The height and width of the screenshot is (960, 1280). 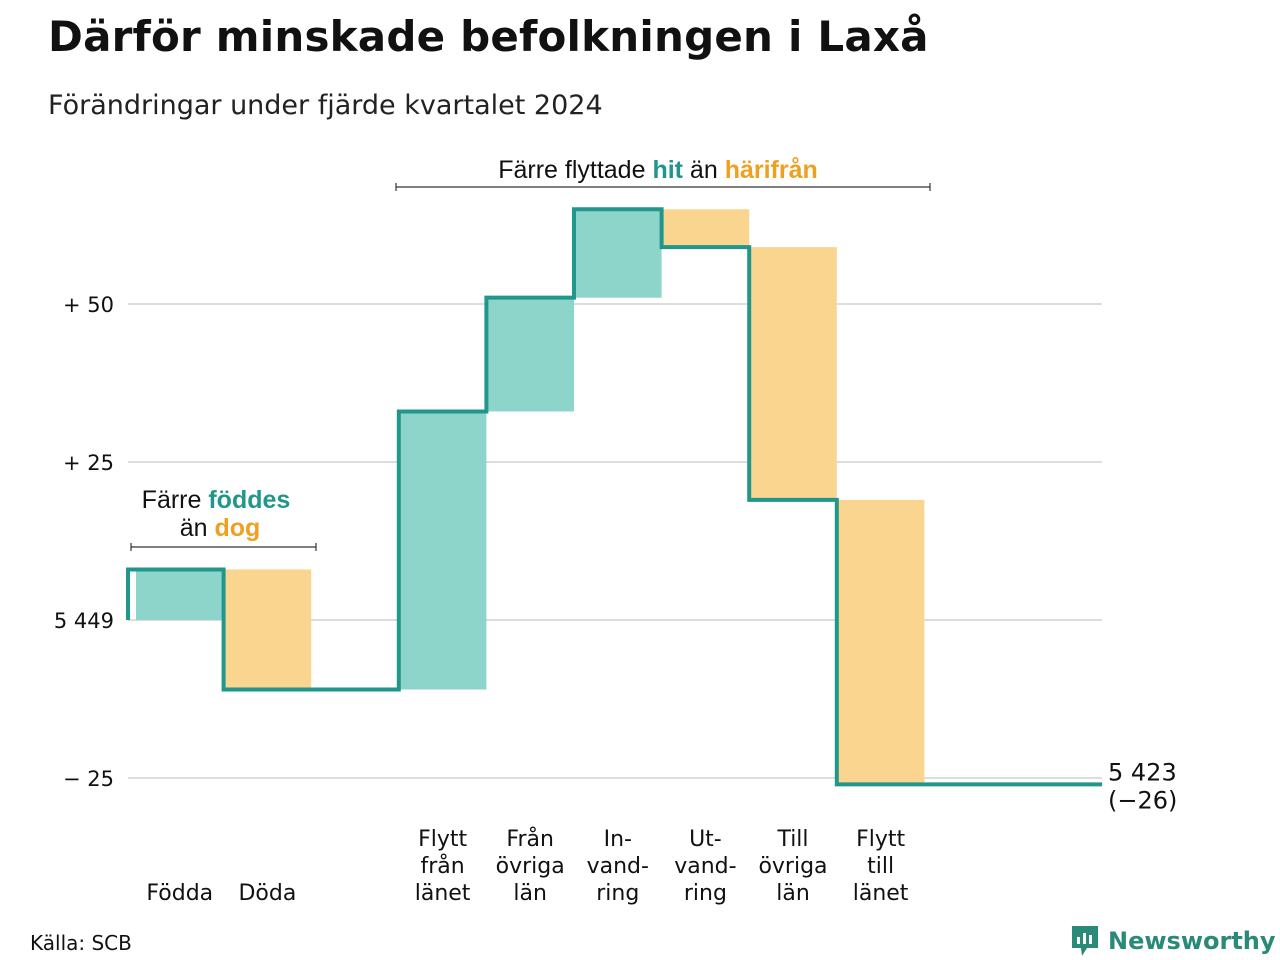 I want to click on annotation-births-deaths: än dog, so click(x=220, y=528).